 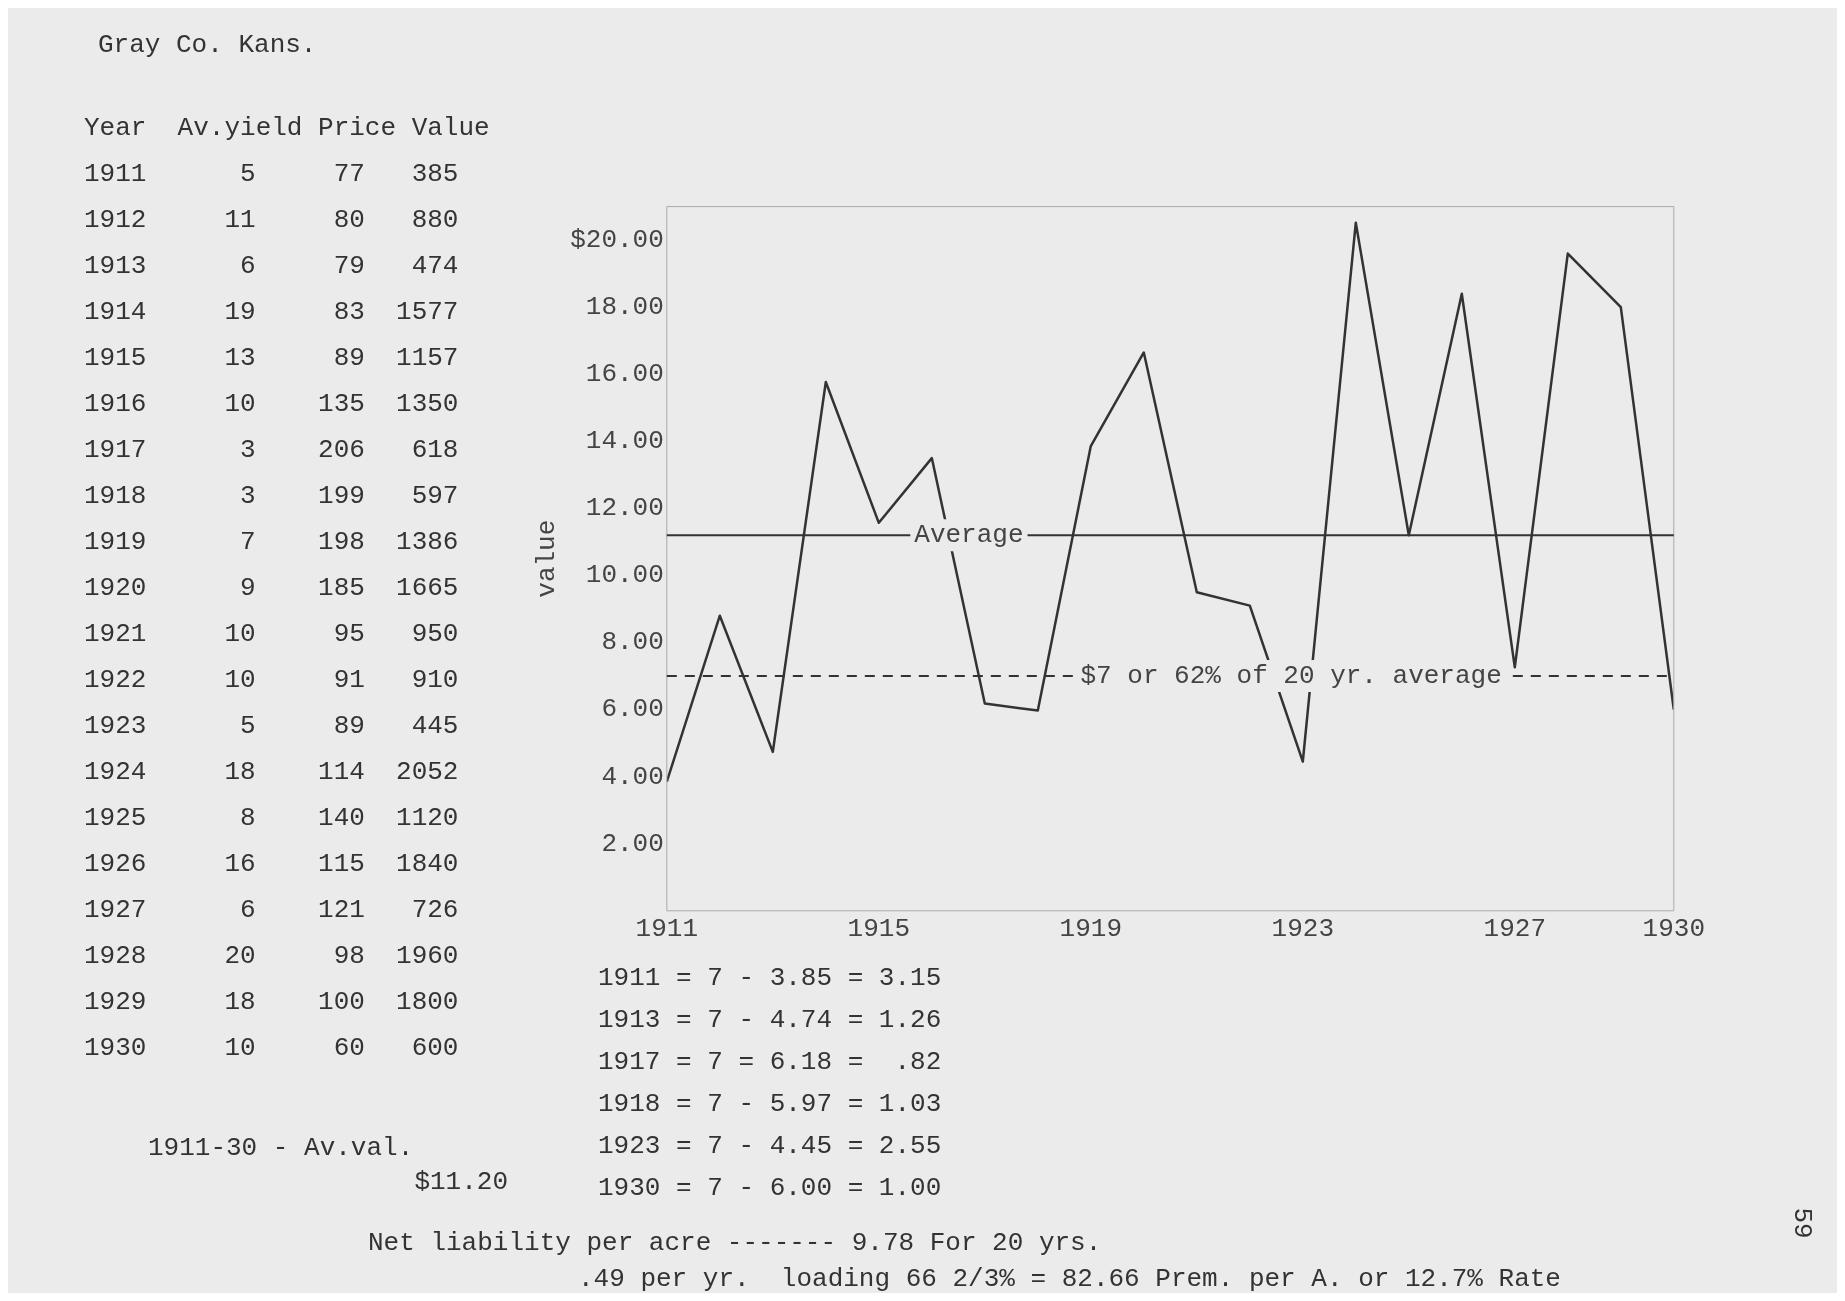 I want to click on text: 1911 = 7 - 3.85 = 3.15, so click(x=770, y=979).